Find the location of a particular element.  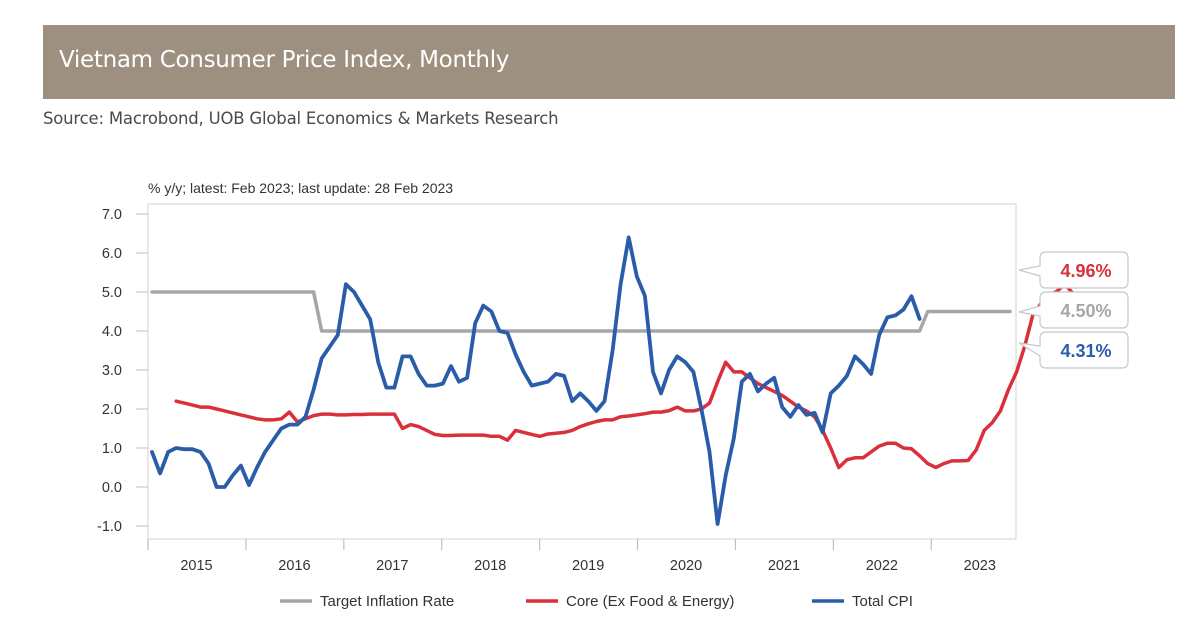

x-tick-label: 2017 is located at coordinates (392, 566).